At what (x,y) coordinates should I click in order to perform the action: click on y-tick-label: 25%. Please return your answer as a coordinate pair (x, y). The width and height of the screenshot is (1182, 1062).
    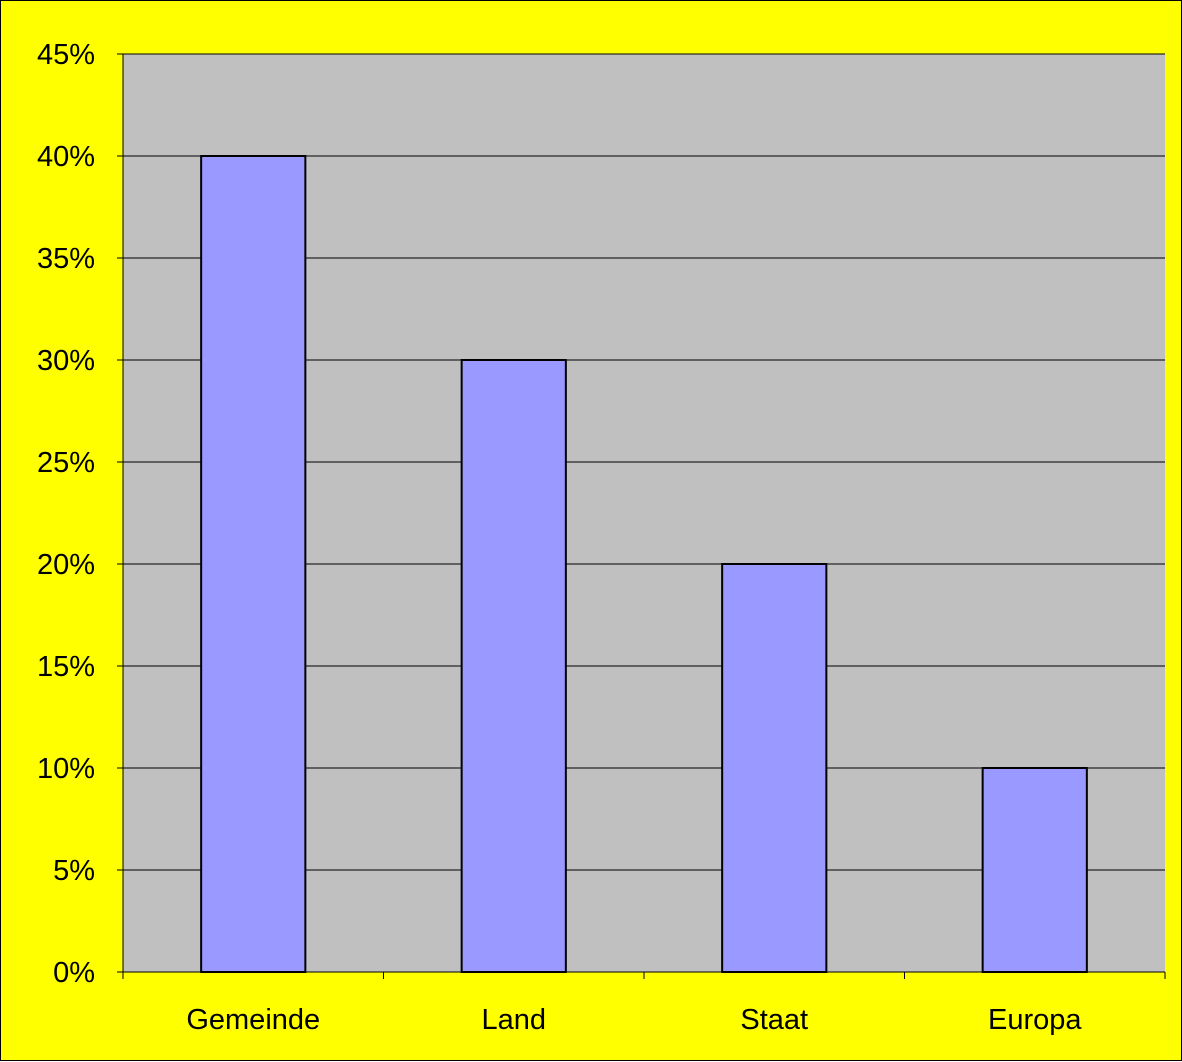
    Looking at the image, I should click on (66, 463).